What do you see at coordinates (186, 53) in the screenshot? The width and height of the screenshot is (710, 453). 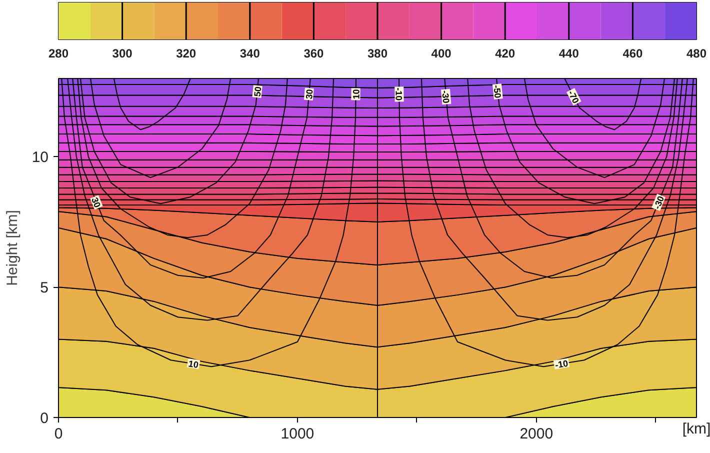 I see `color-bar-label: 320` at bounding box center [186, 53].